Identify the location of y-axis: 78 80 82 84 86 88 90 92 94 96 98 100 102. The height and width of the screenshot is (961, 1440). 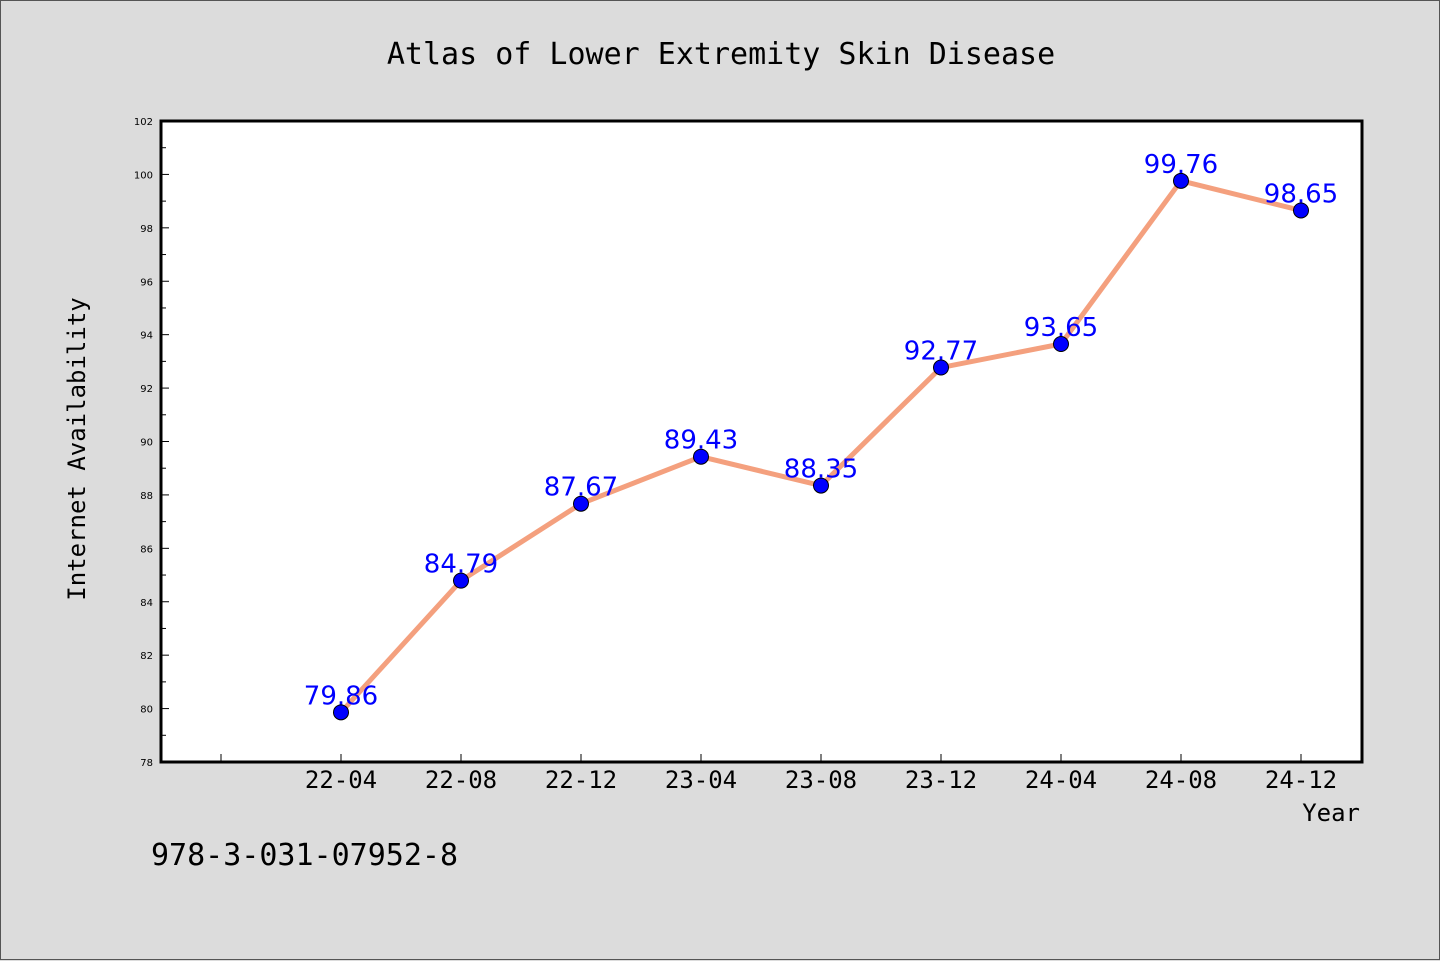
(151, 443).